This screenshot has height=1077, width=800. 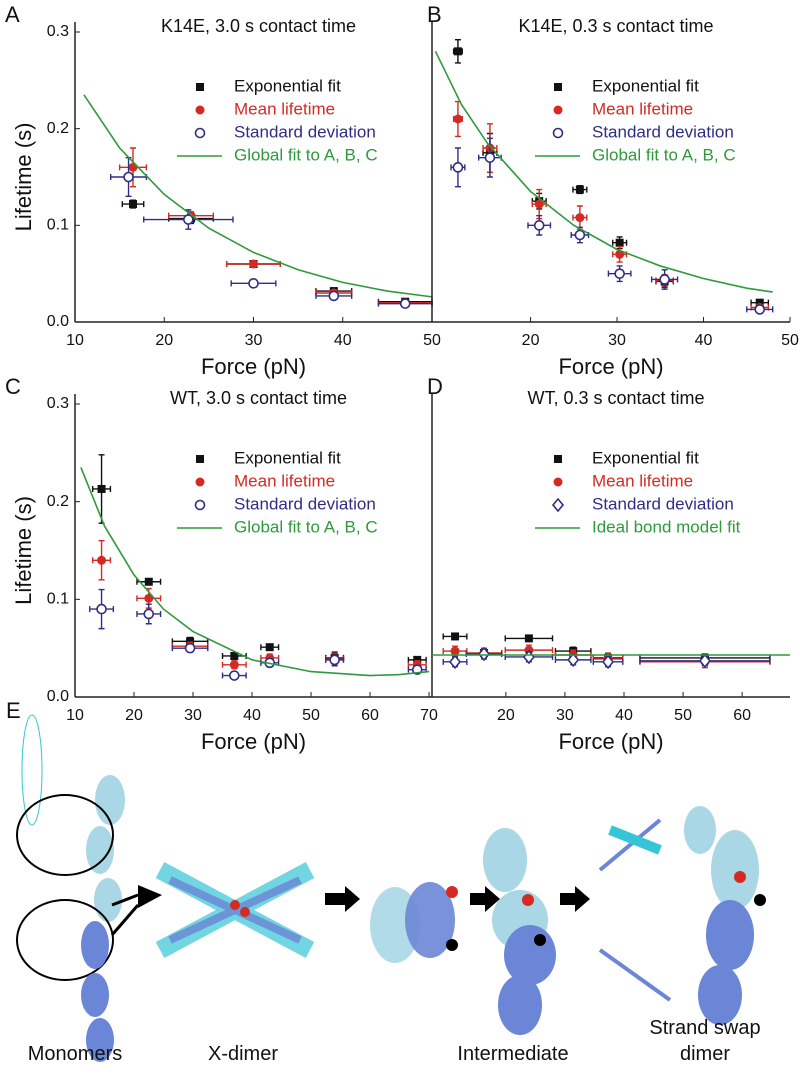 What do you see at coordinates (615, 26) in the screenshot?
I see `chart-title: K14E, 0.3 s contact time` at bounding box center [615, 26].